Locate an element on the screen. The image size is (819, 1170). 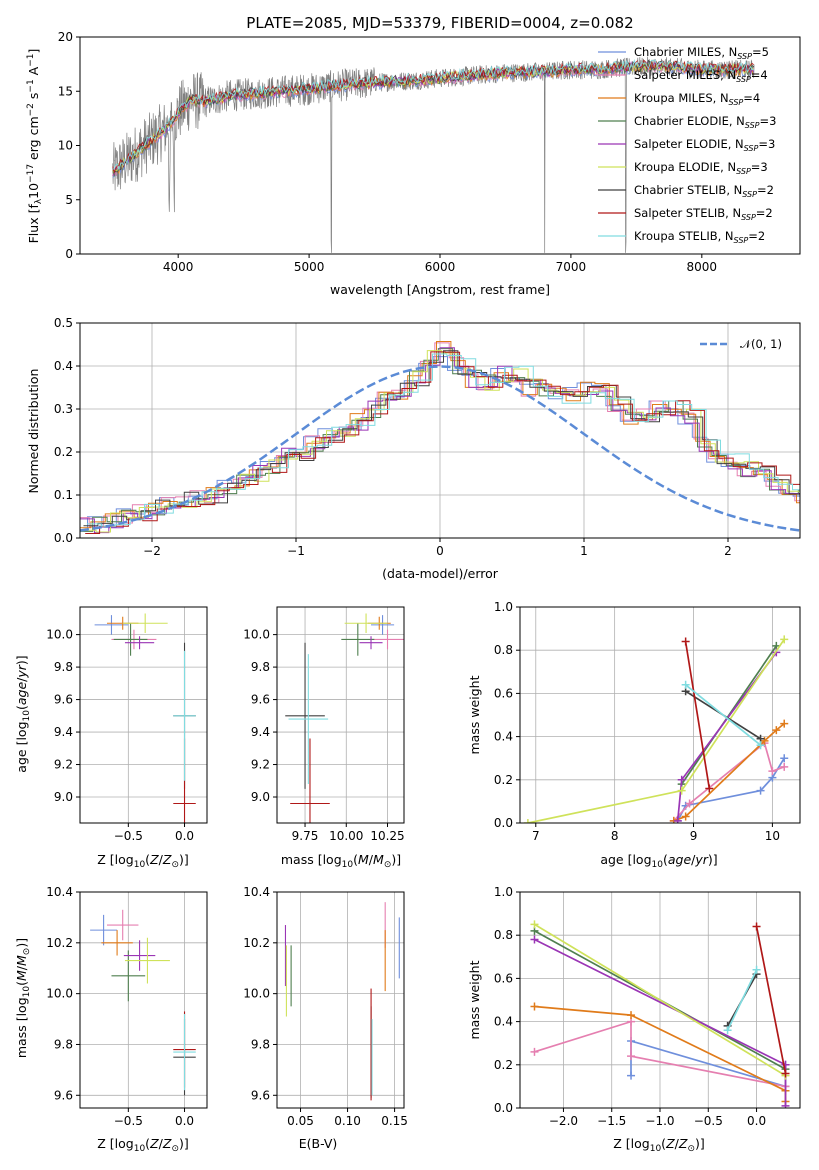
y-tick-label: 9.4 is located at coordinates (63, 732).